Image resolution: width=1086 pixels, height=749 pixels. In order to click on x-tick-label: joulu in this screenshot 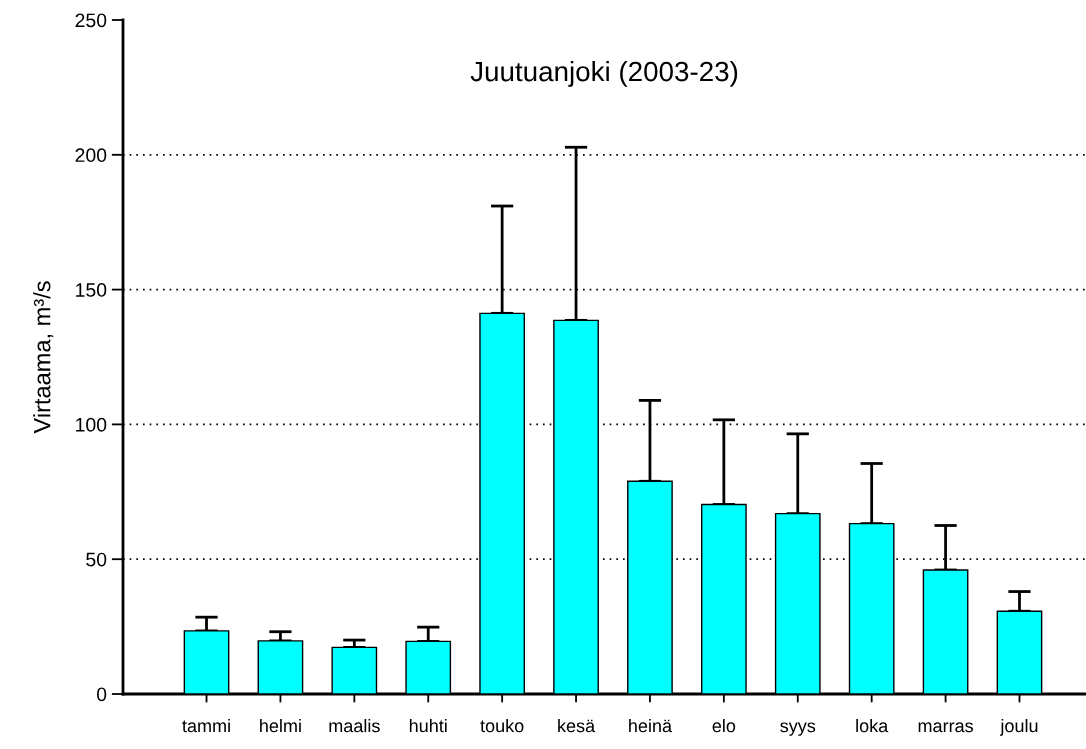, I will do `click(1018, 727)`.